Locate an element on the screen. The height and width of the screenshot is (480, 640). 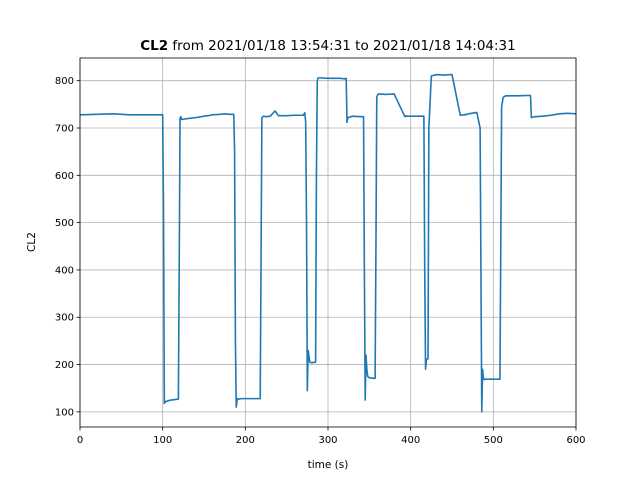
y-tick-label: 400 is located at coordinates (64, 270).